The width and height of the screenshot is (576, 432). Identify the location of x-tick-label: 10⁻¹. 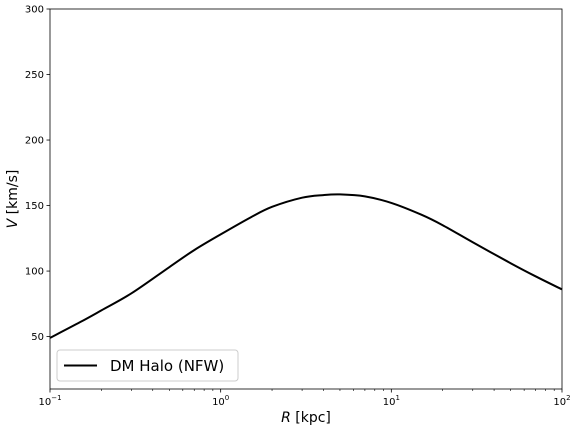
(49, 401).